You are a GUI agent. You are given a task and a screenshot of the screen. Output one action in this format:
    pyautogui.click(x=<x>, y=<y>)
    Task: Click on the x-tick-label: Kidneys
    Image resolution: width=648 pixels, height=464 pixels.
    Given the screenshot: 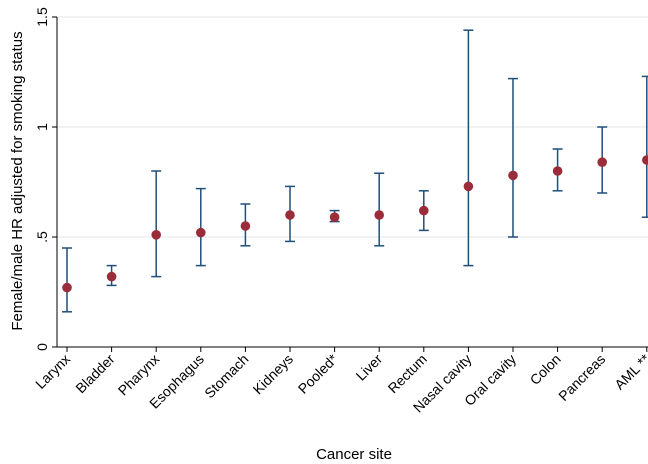 What is the action you would take?
    pyautogui.click(x=273, y=374)
    